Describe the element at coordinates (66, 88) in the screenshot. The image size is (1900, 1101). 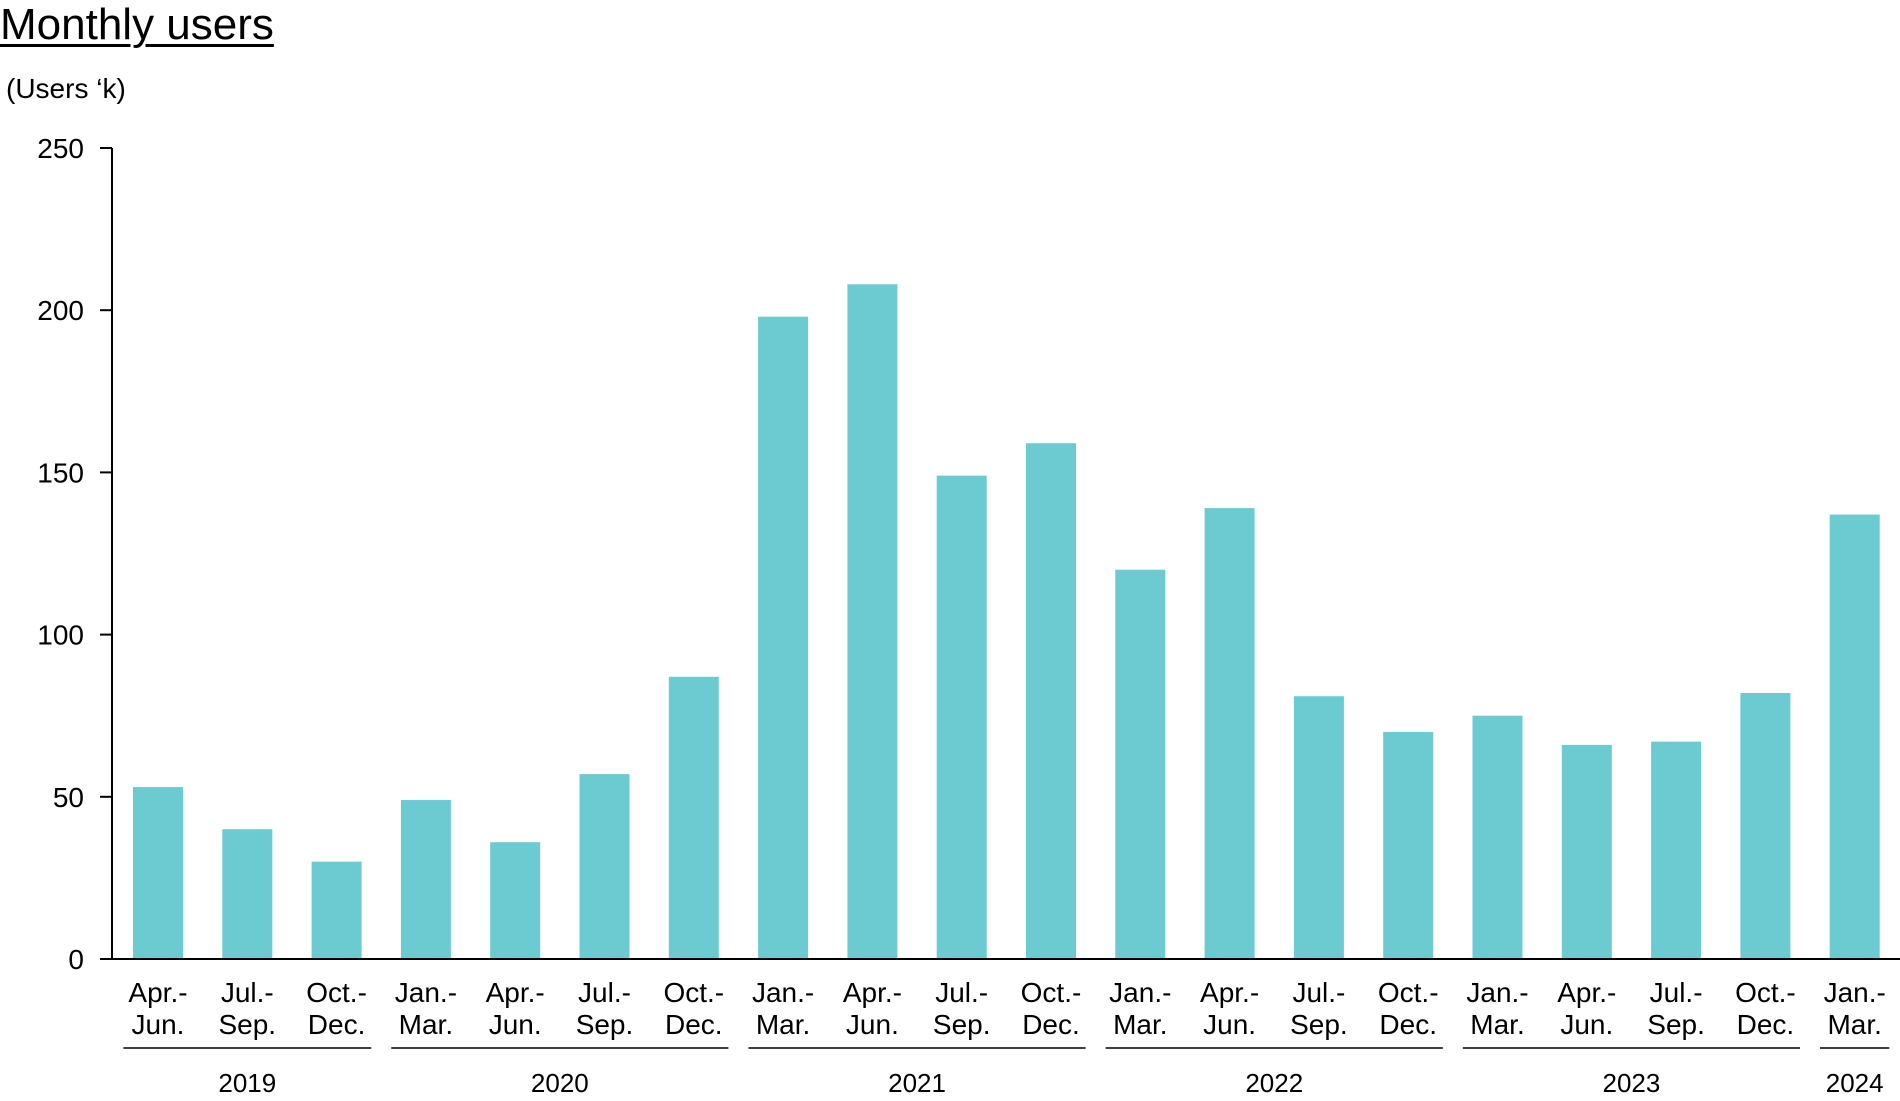
I see `y-axis-unit-label: (Users ‘k)` at that location.